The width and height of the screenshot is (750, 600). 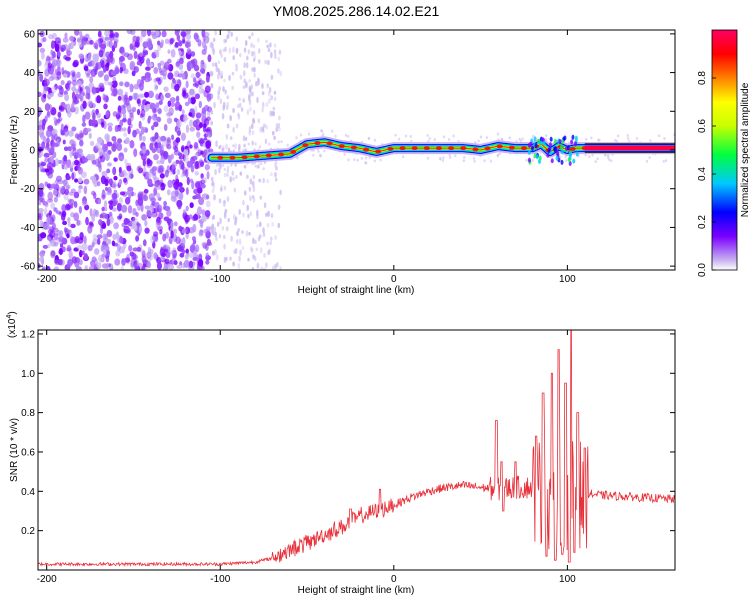 What do you see at coordinates (9, 317) in the screenshot?
I see `snr-scale-exponent: 4` at bounding box center [9, 317].